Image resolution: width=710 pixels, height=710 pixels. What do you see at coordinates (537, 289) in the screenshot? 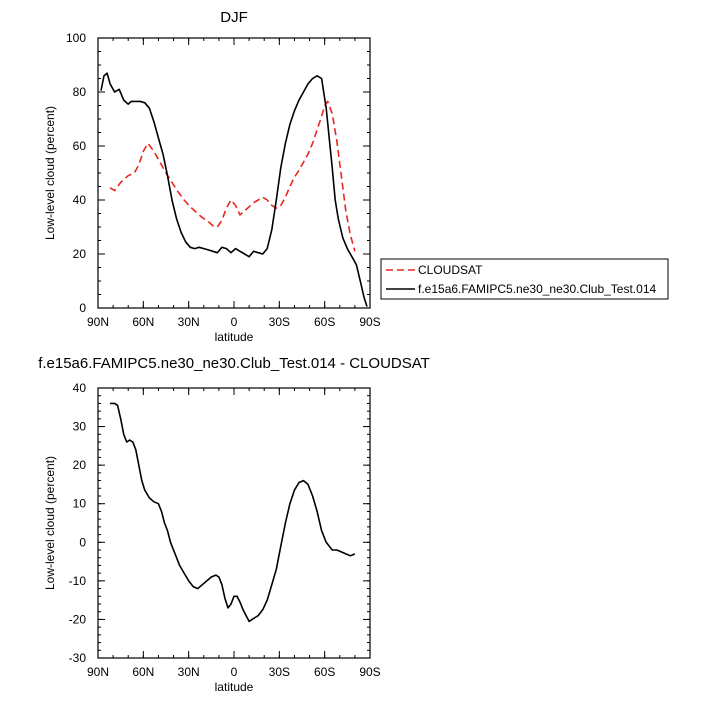
I see `legend-label: f.e15a6.FAMIPC5.ne30_ne30.Club_Test.014` at bounding box center [537, 289].